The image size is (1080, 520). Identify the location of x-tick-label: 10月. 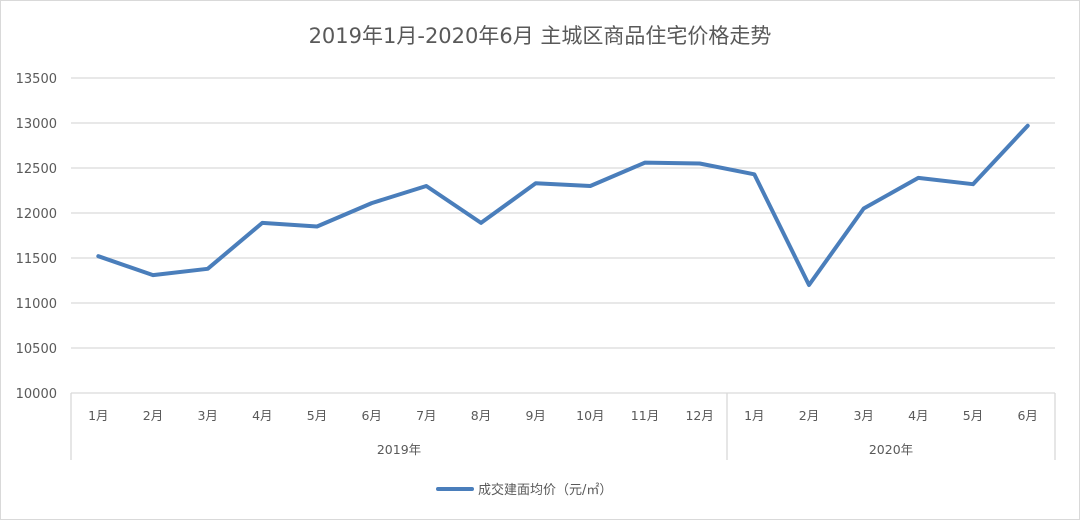
(590, 415).